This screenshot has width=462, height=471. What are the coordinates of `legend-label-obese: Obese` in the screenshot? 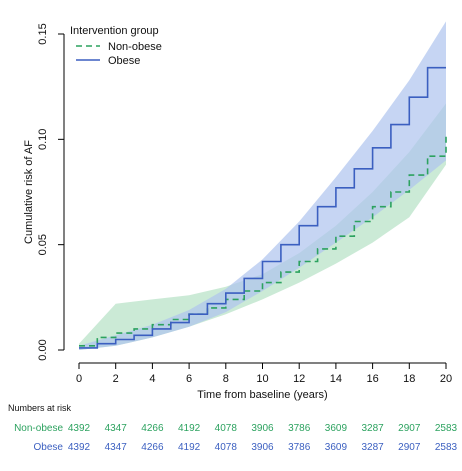 It's located at (124, 61).